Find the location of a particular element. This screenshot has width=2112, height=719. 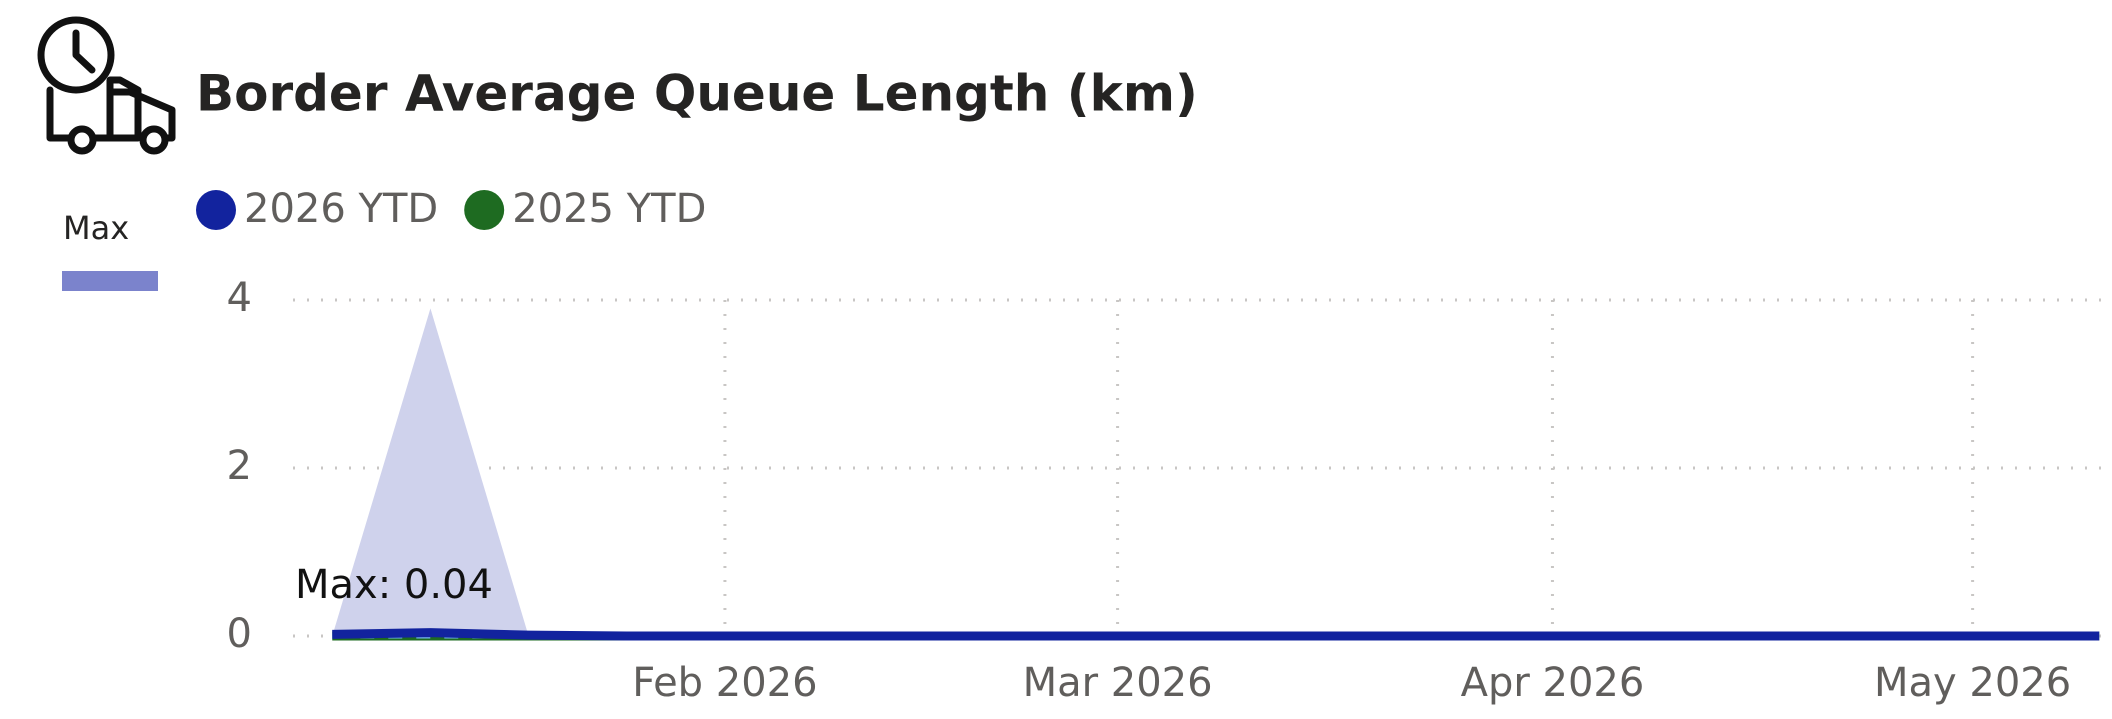

y-tick-label: 2 is located at coordinates (239, 466).